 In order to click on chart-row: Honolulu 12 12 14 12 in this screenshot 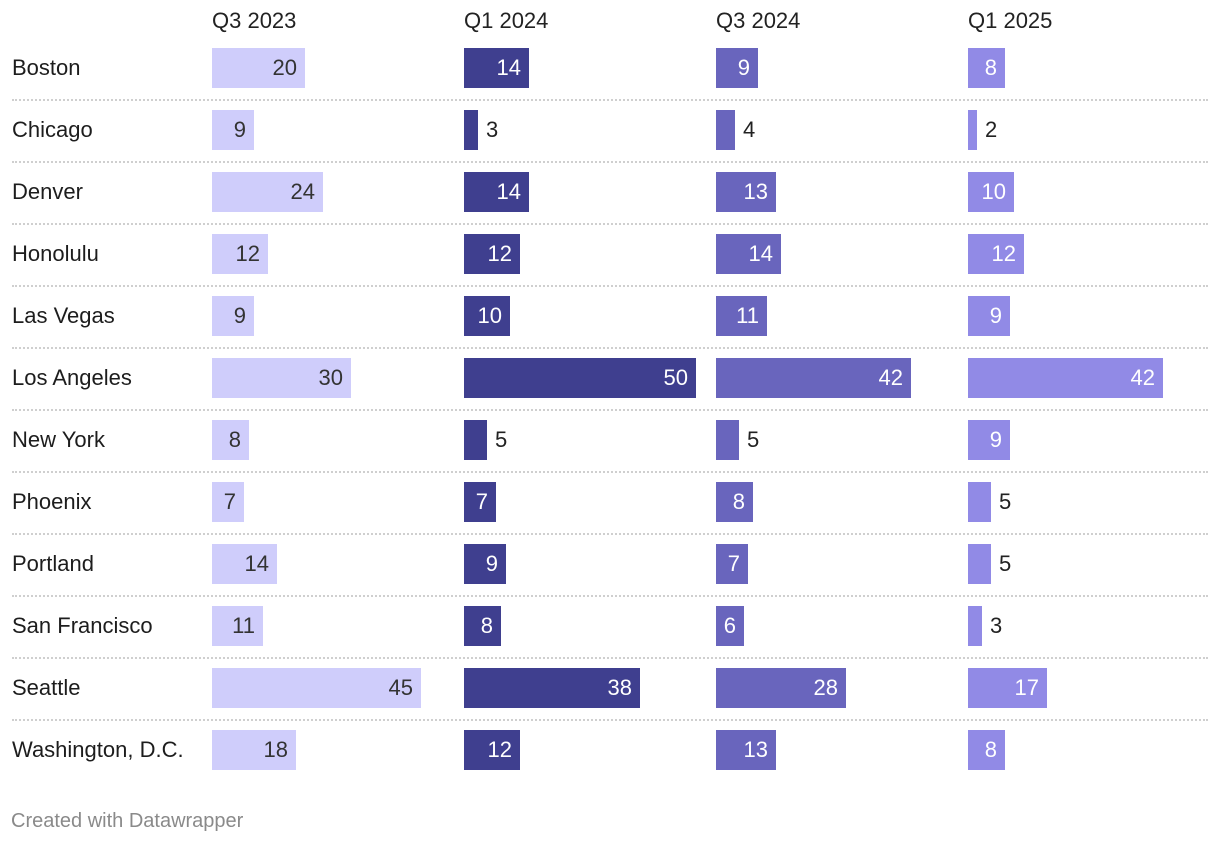, I will do `click(610, 265)`.